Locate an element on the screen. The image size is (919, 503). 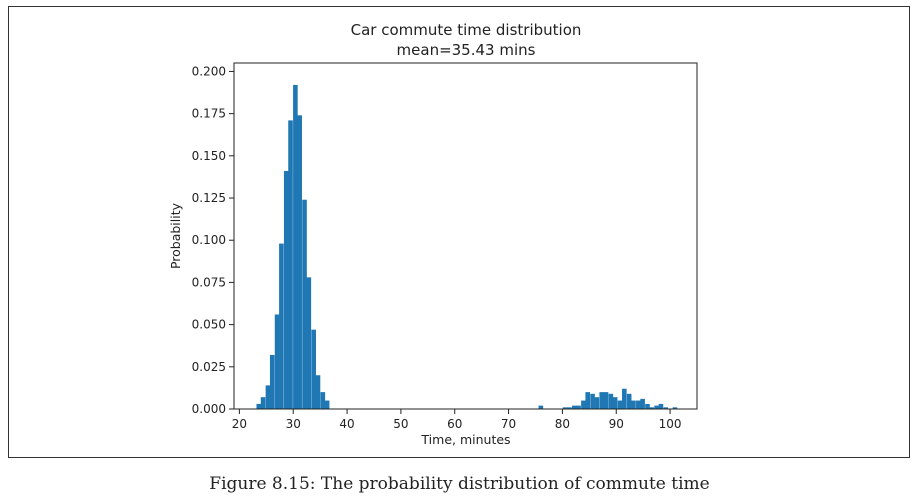
x-tick-label: 60 is located at coordinates (454, 424).